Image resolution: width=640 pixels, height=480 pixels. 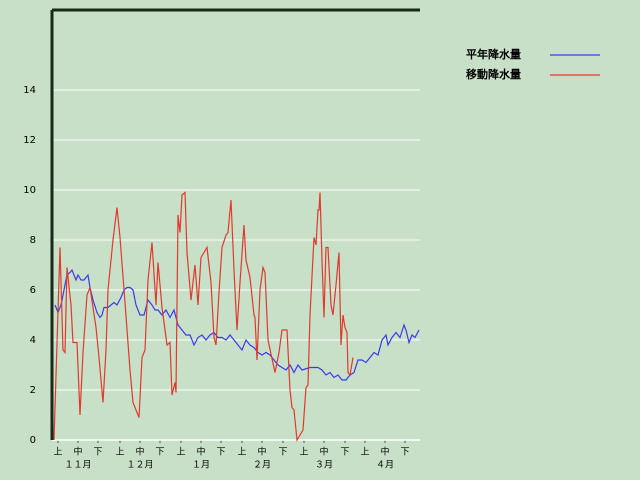 I want to click on y-tick-label: 10, so click(x=29, y=190).